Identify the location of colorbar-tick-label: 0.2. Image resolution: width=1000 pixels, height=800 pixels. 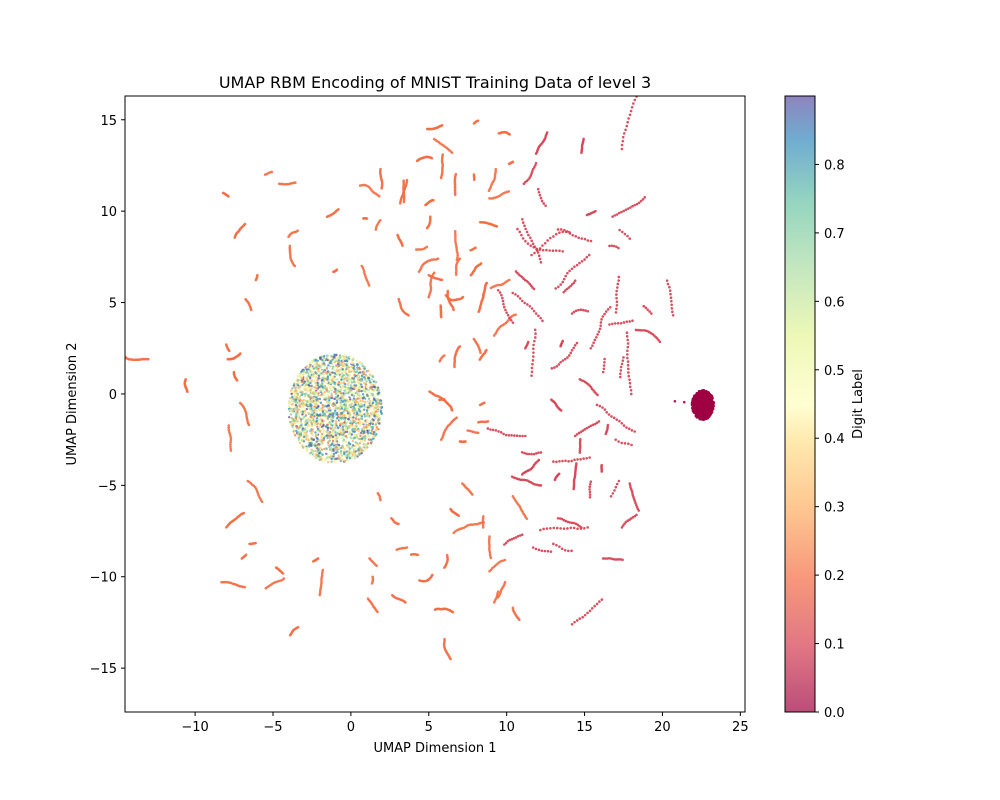
(834, 576).